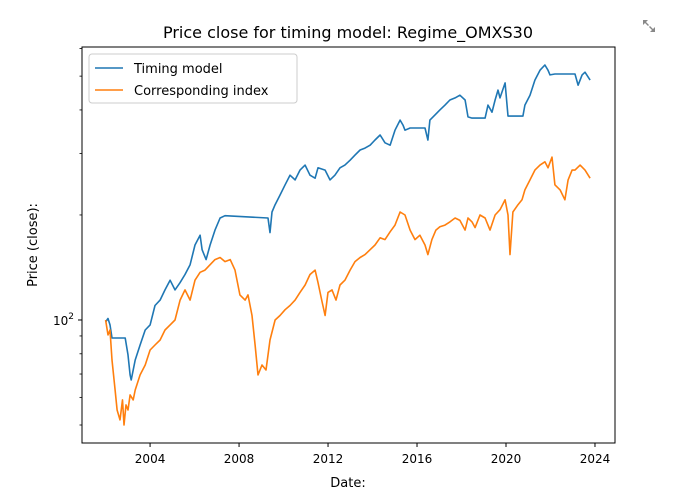 The width and height of the screenshot is (677, 500). I want to click on x-tick-label: 2012, so click(328, 459).